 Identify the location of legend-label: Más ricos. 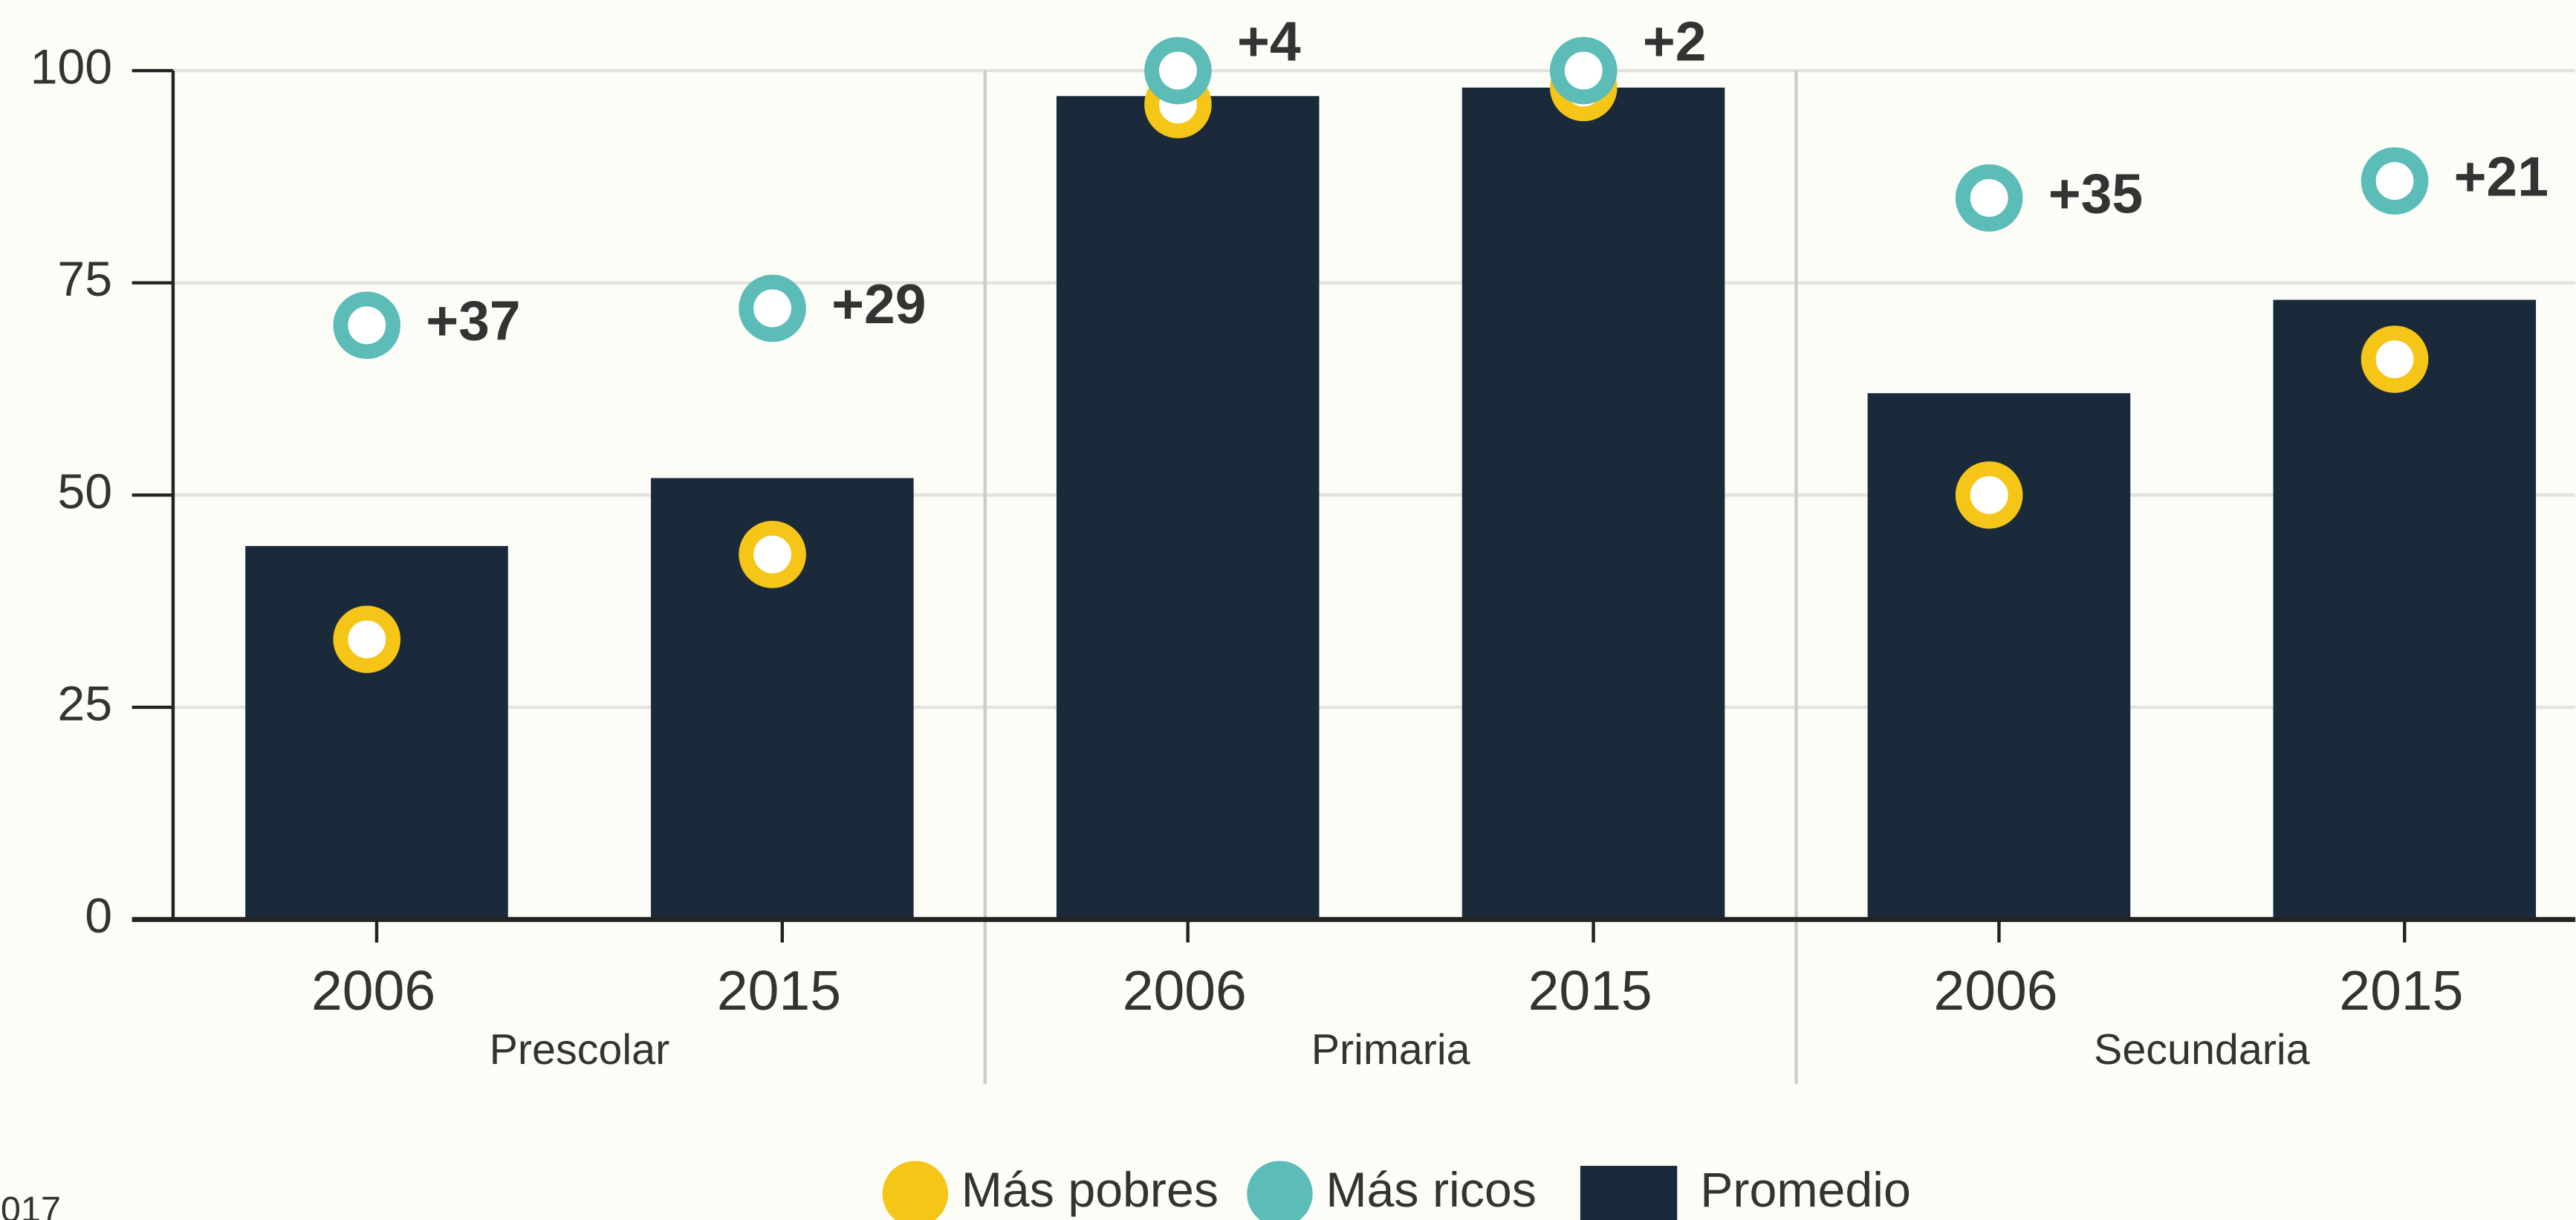
(1431, 1190).